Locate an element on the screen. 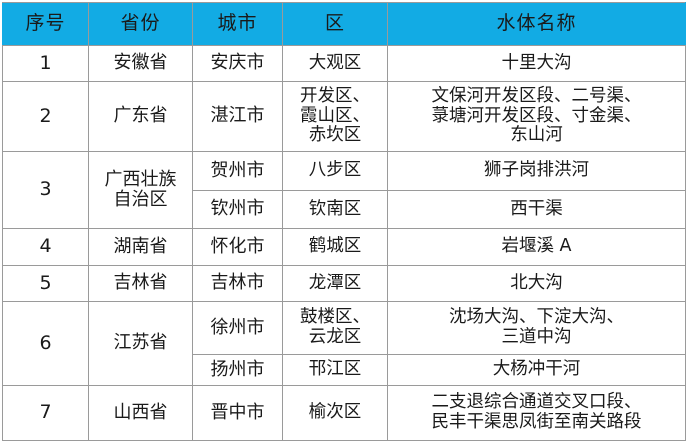 This screenshot has height=441, width=686. cell-district: 钦南区 is located at coordinates (335, 209).